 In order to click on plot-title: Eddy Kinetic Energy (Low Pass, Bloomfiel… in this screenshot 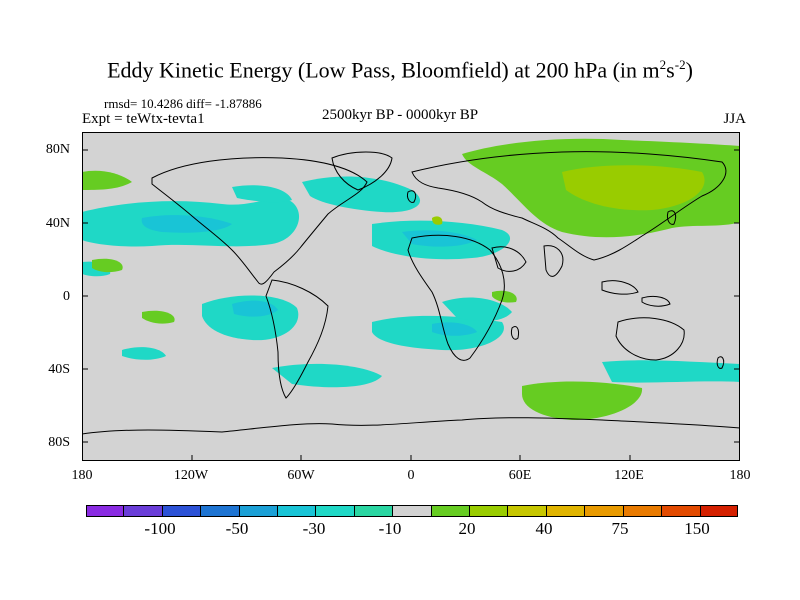, I will do `click(400, 70)`.